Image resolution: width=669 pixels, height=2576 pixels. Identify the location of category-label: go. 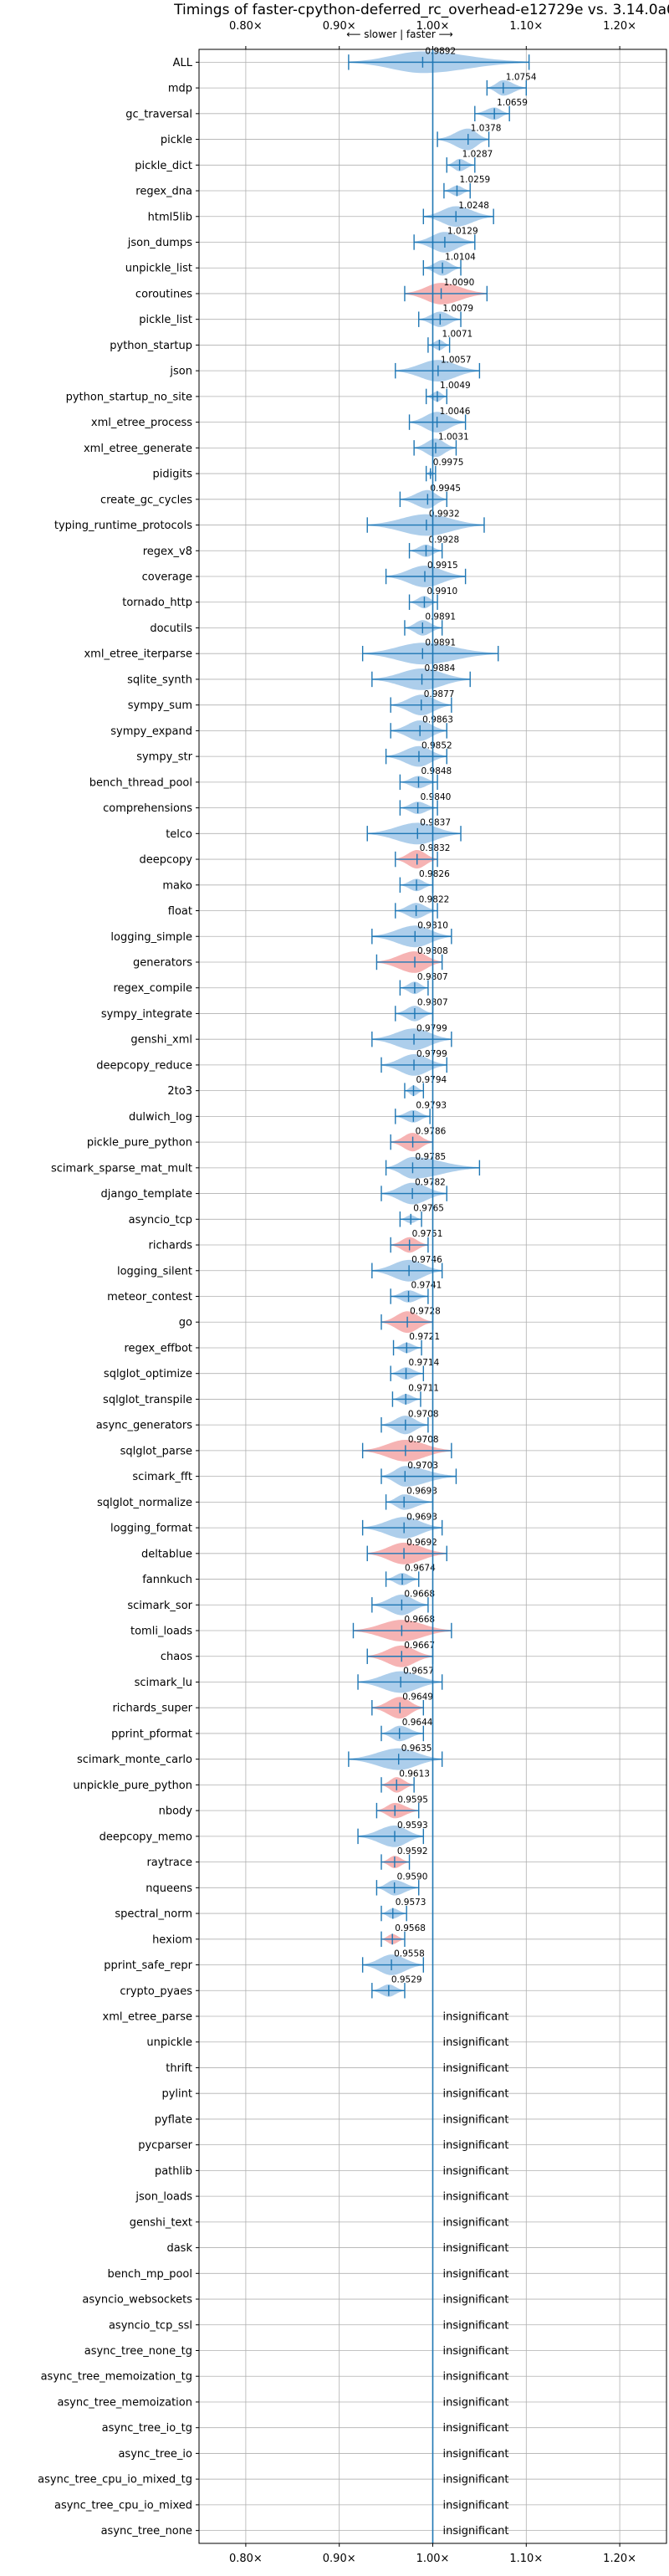
(186, 1323).